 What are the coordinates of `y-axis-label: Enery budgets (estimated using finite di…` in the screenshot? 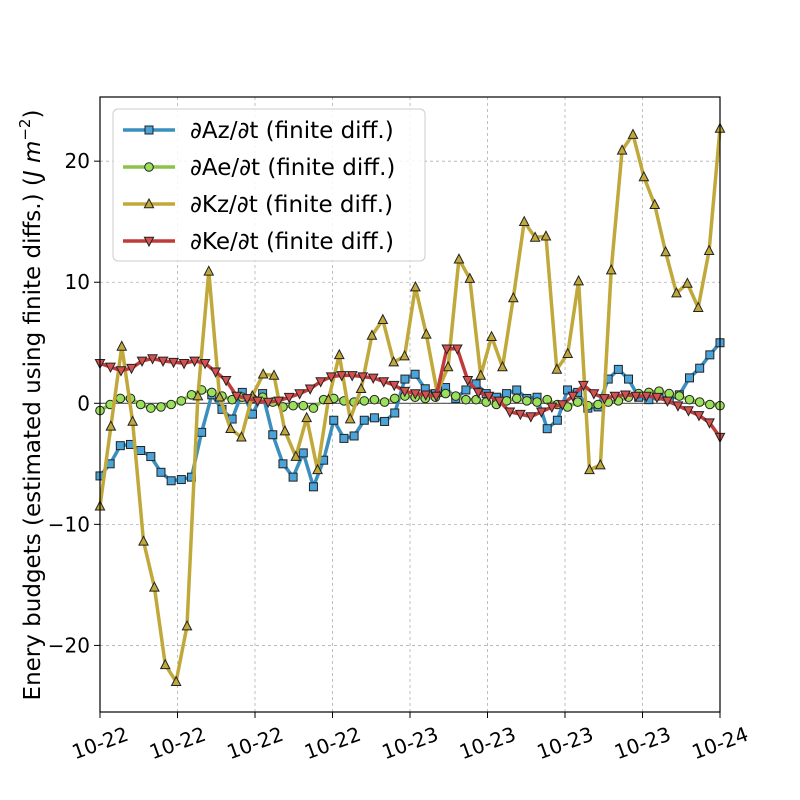 It's located at (31, 405).